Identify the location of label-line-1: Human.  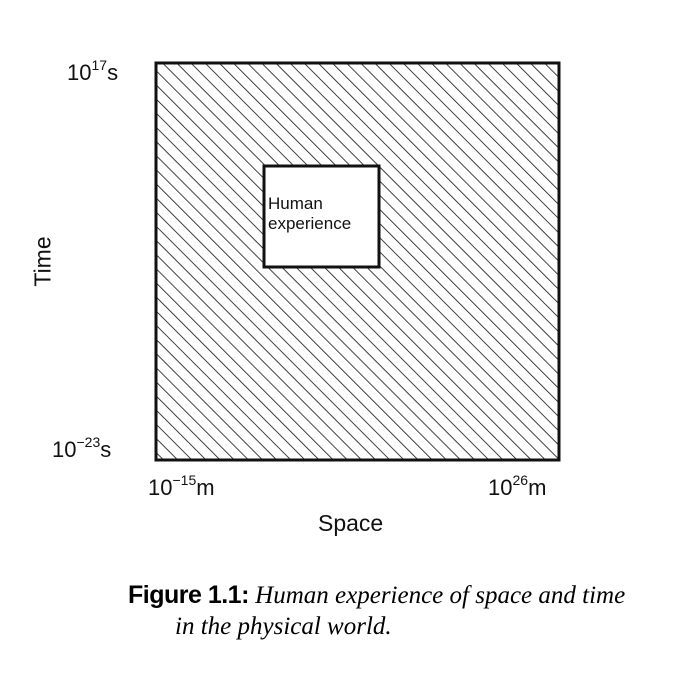
(295, 203).